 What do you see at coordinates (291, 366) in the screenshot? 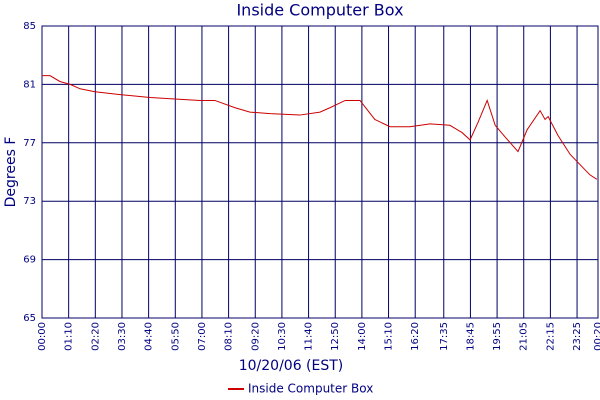
I see `x-axis-label: 10/20/06 (EST)` at bounding box center [291, 366].